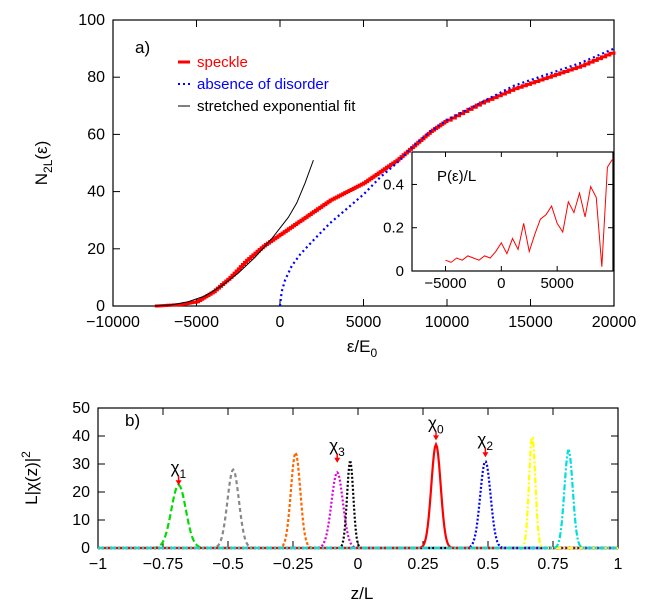 The height and width of the screenshot is (607, 663). What do you see at coordinates (400, 271) in the screenshot?
I see `inset-ytick-label: 0` at bounding box center [400, 271].